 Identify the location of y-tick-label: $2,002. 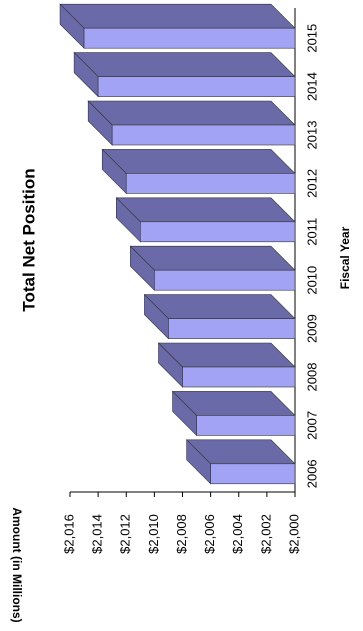
(265, 534).